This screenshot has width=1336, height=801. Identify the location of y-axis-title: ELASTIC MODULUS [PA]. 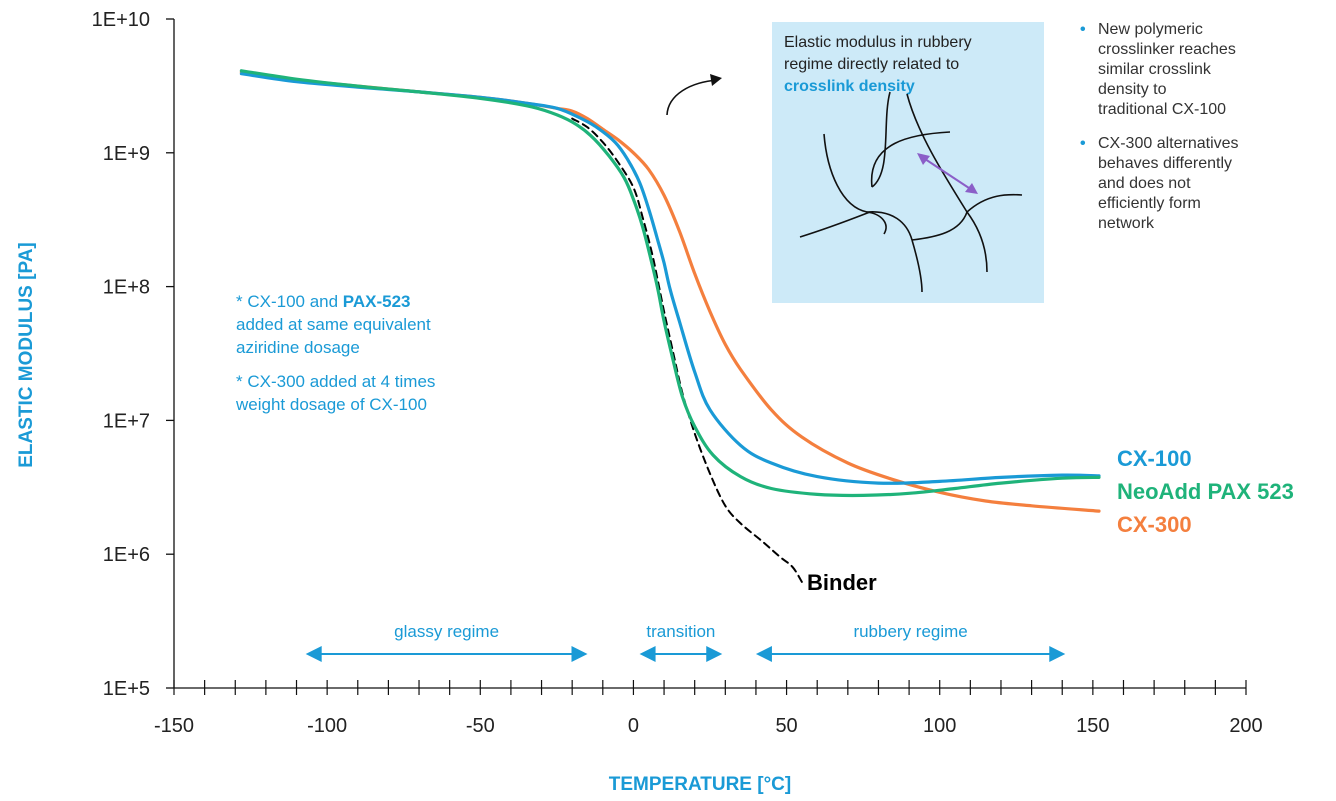
(26, 355).